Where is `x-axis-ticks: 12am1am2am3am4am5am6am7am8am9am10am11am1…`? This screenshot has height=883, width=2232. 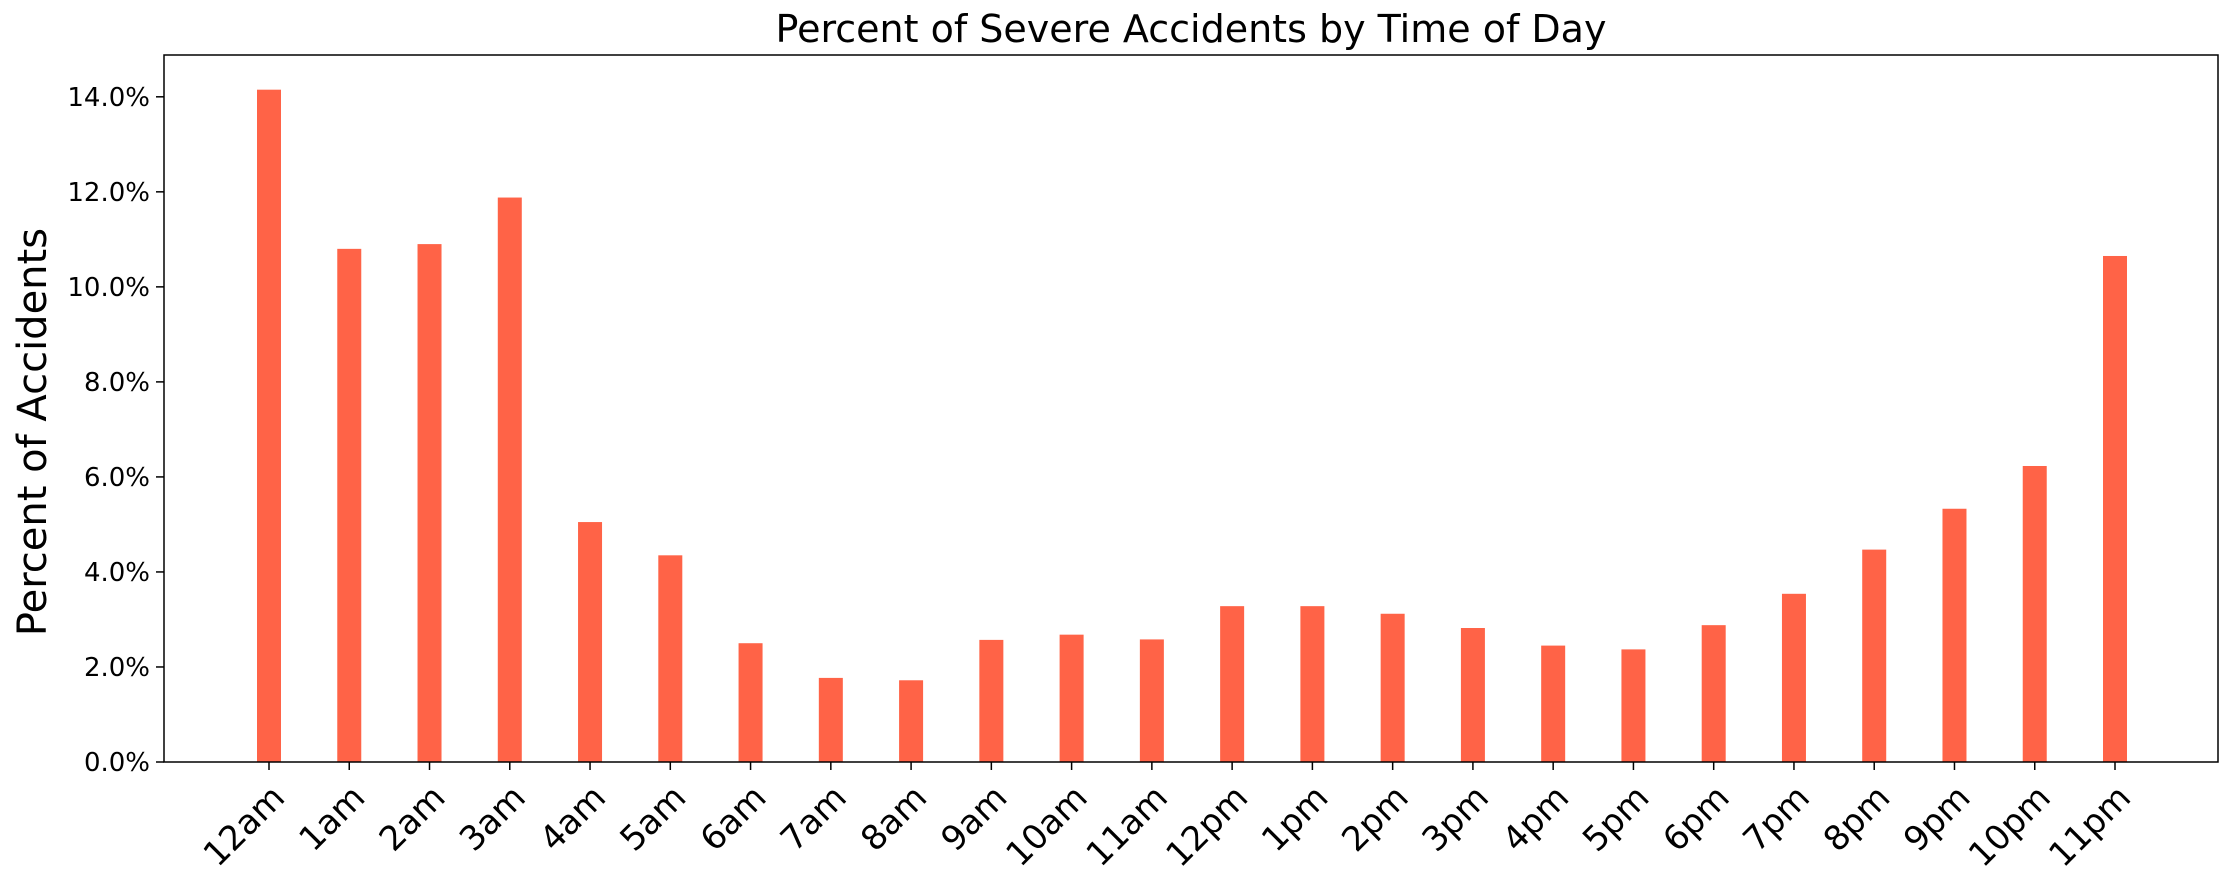
x-axis-ticks: 12am1am2am3am4am5am6am7am8am9am10am11am1… is located at coordinates (1167, 818).